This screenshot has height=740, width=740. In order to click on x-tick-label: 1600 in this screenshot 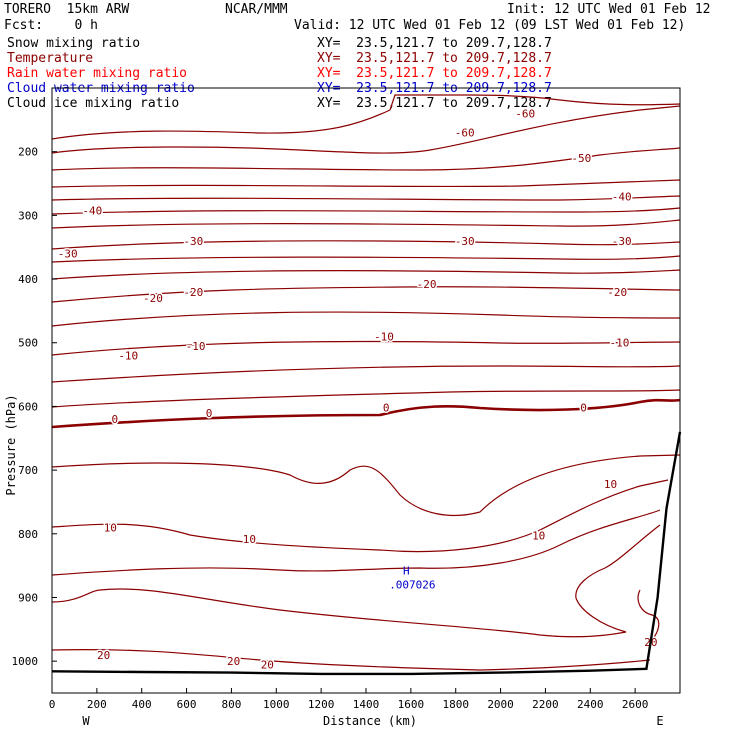, I will do `click(411, 704)`.